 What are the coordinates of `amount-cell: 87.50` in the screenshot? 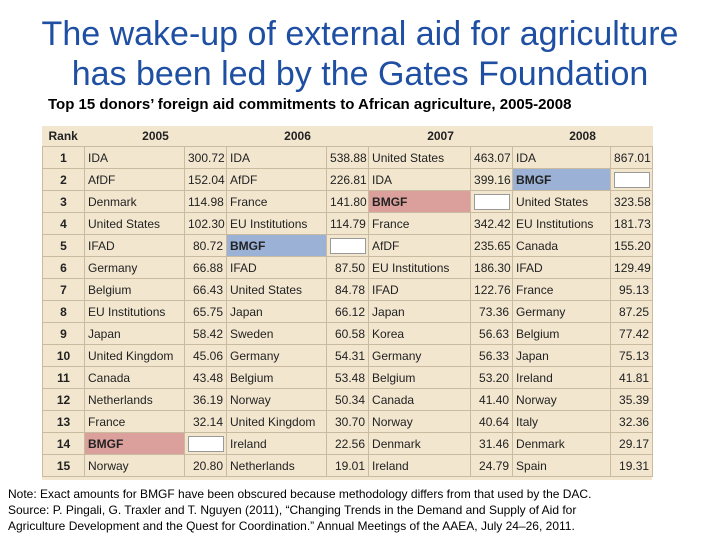 It's located at (348, 267).